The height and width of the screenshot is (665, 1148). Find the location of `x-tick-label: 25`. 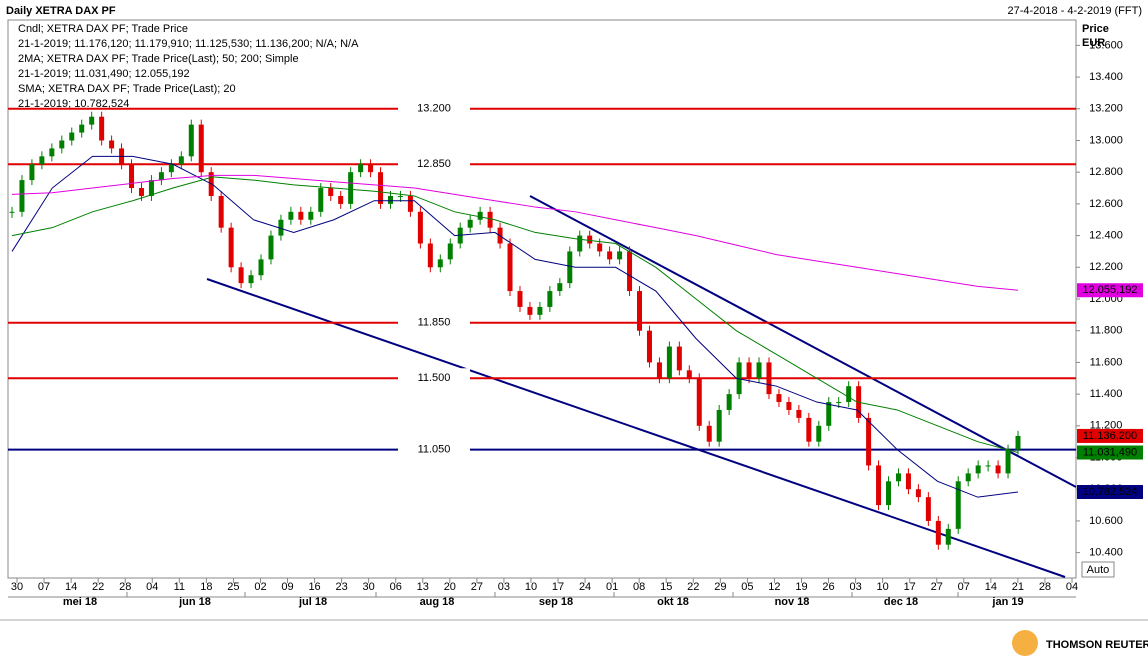

x-tick-label: 25 is located at coordinates (233, 587).